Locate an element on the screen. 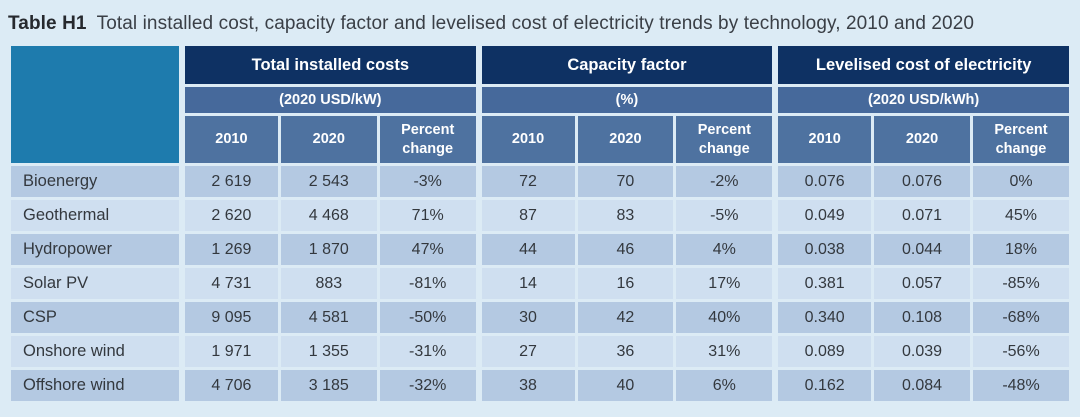 This screenshot has width=1080, height=417. row-label: Hydropower is located at coordinates (95, 249).